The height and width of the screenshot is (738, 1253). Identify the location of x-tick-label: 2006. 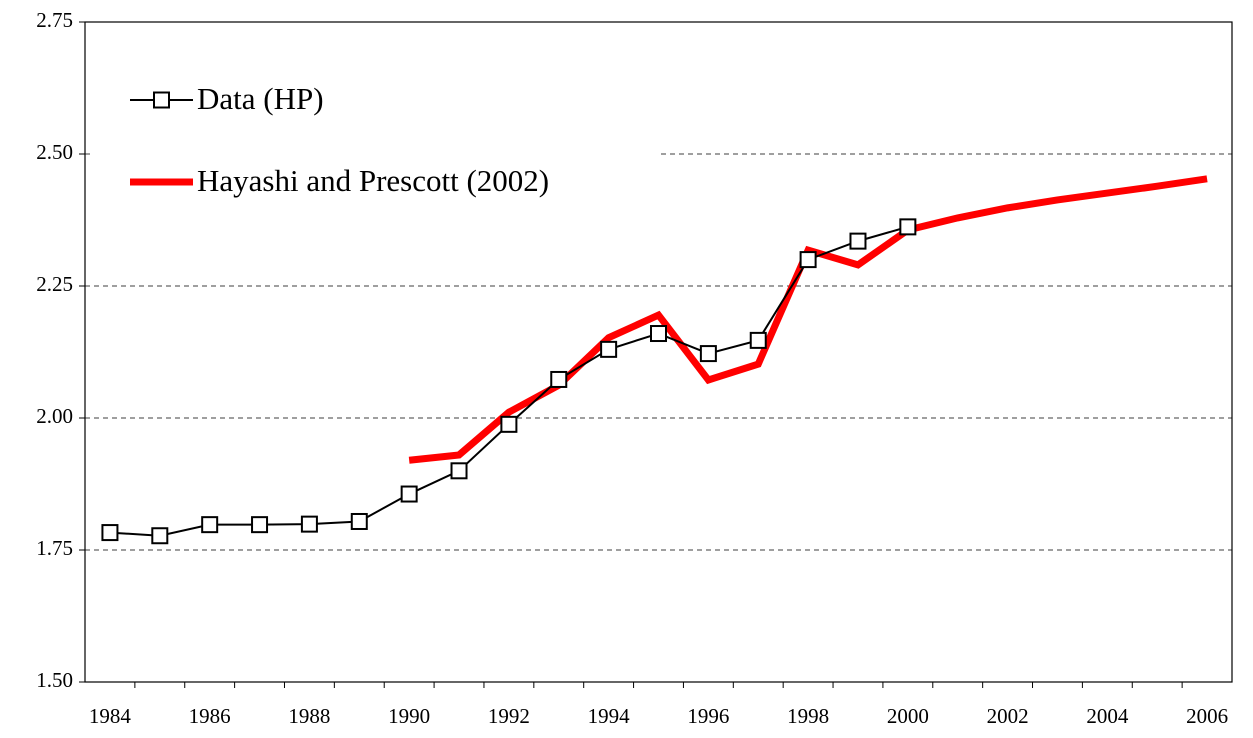
(1207, 716).